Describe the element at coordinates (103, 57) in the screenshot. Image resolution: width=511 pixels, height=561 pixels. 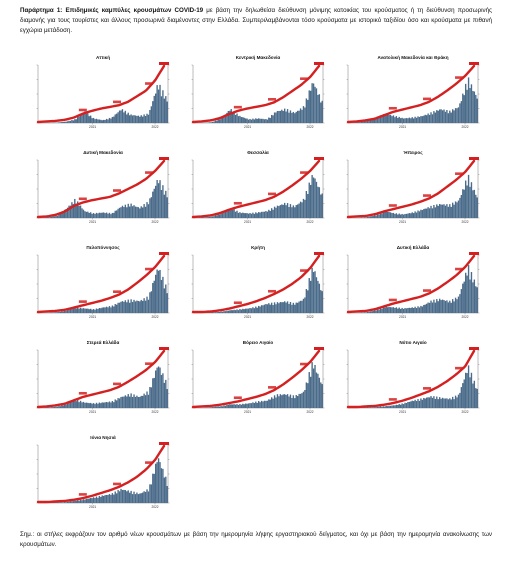
I see `chart-title: Αττική` at that location.